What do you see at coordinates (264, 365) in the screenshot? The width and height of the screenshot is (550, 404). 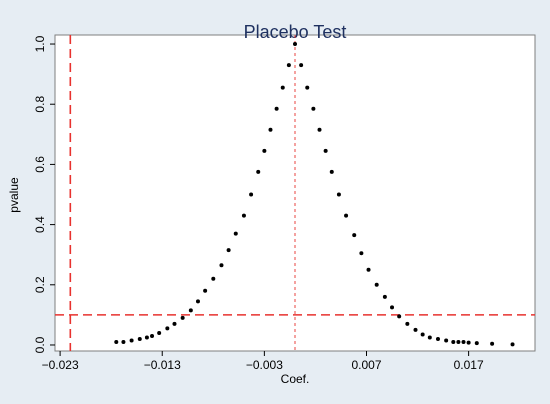 I see `x-tick-label: −0.003` at bounding box center [264, 365].